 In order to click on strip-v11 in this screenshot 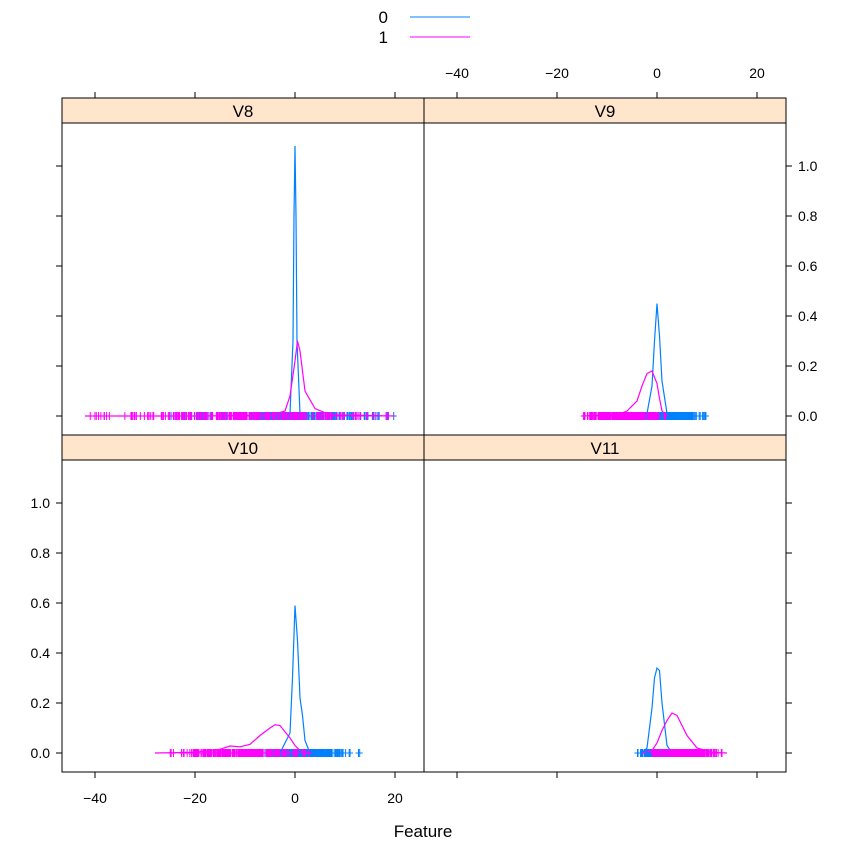, I will do `click(605, 447)`.